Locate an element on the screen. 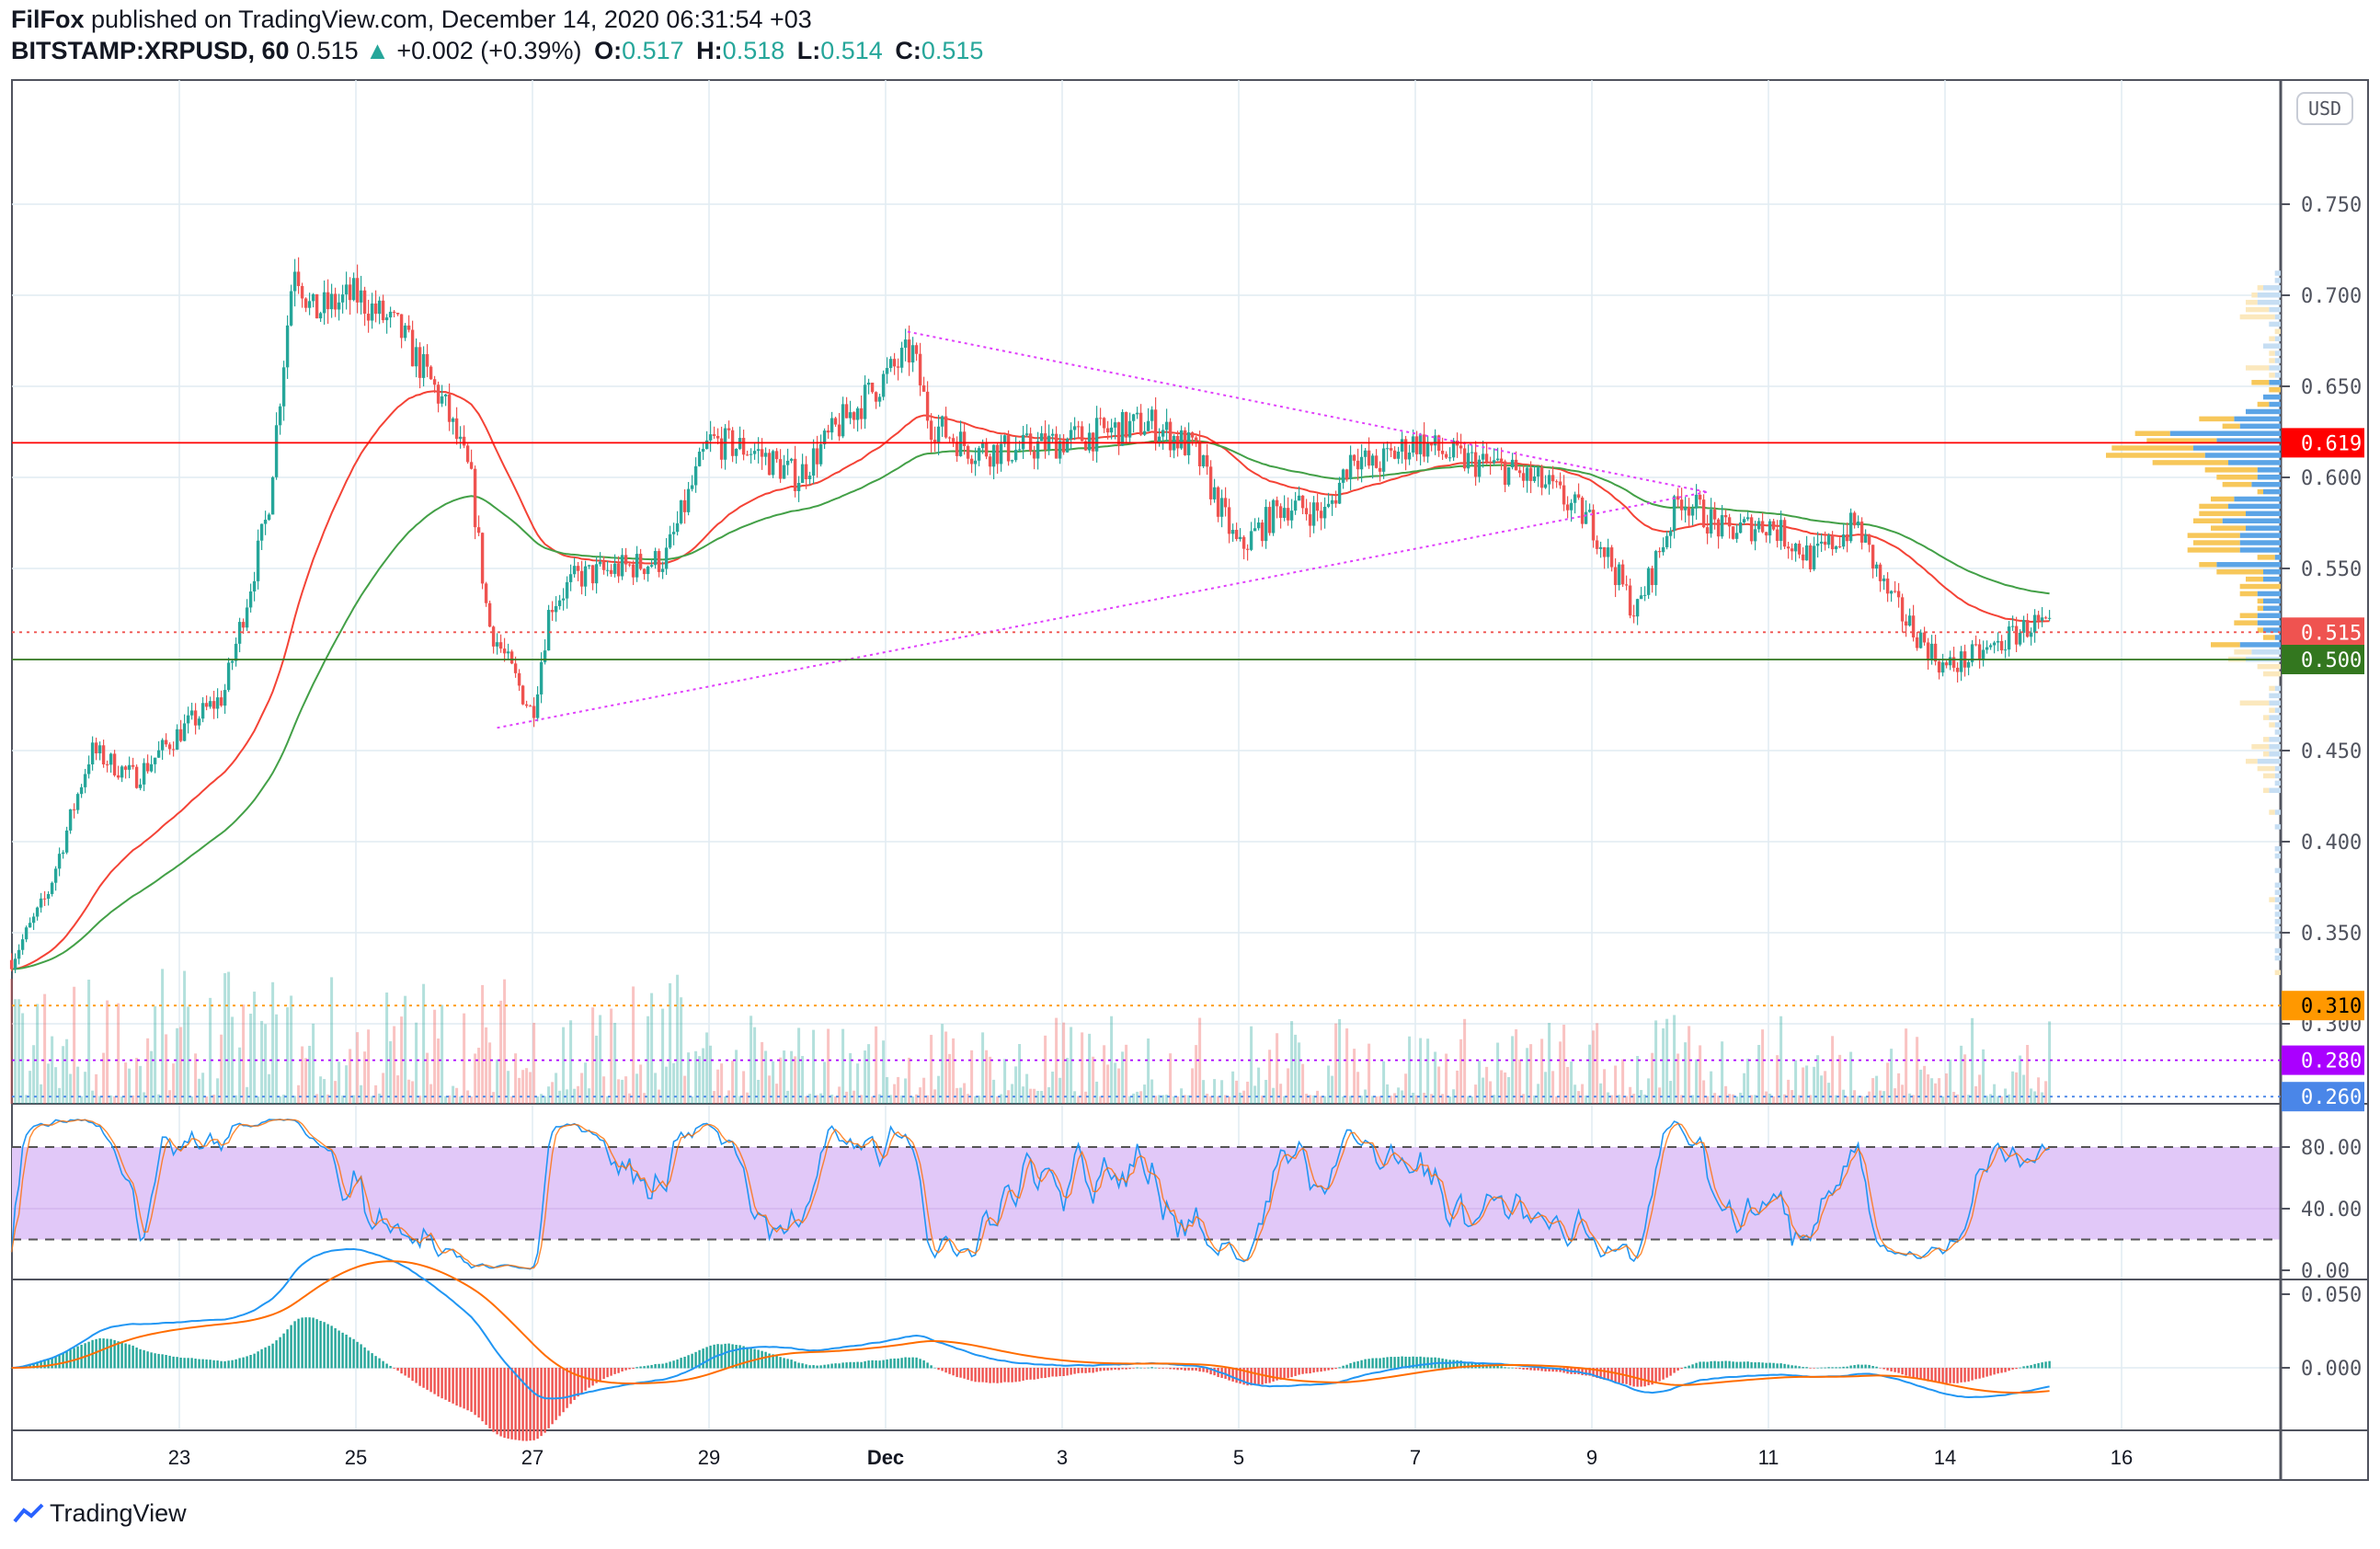  symbol-name: BITSTAMP:XRPUSD, 60 is located at coordinates (150, 51).